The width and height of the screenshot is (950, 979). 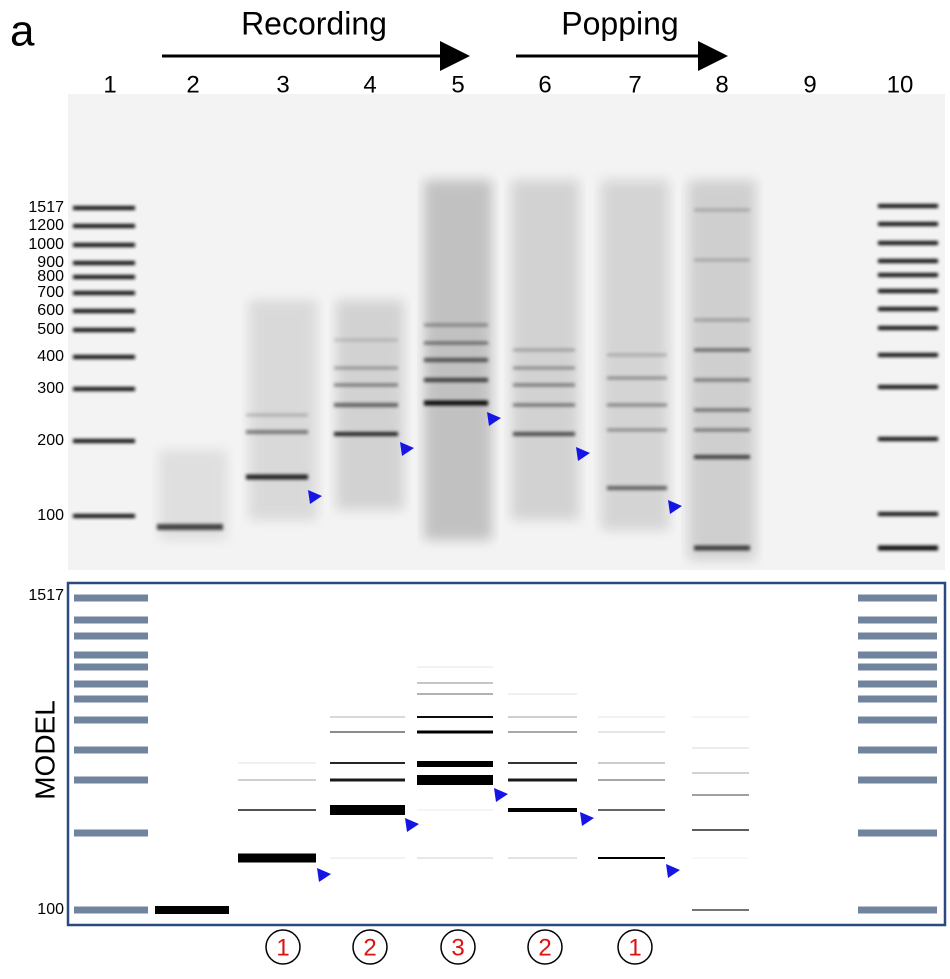 I want to click on size-marker: 400, so click(x=50, y=356).